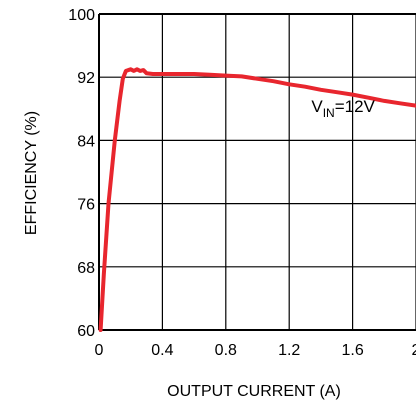 The height and width of the screenshot is (408, 416). What do you see at coordinates (352, 350) in the screenshot?
I see `x-tick-label-4: 1.6` at bounding box center [352, 350].